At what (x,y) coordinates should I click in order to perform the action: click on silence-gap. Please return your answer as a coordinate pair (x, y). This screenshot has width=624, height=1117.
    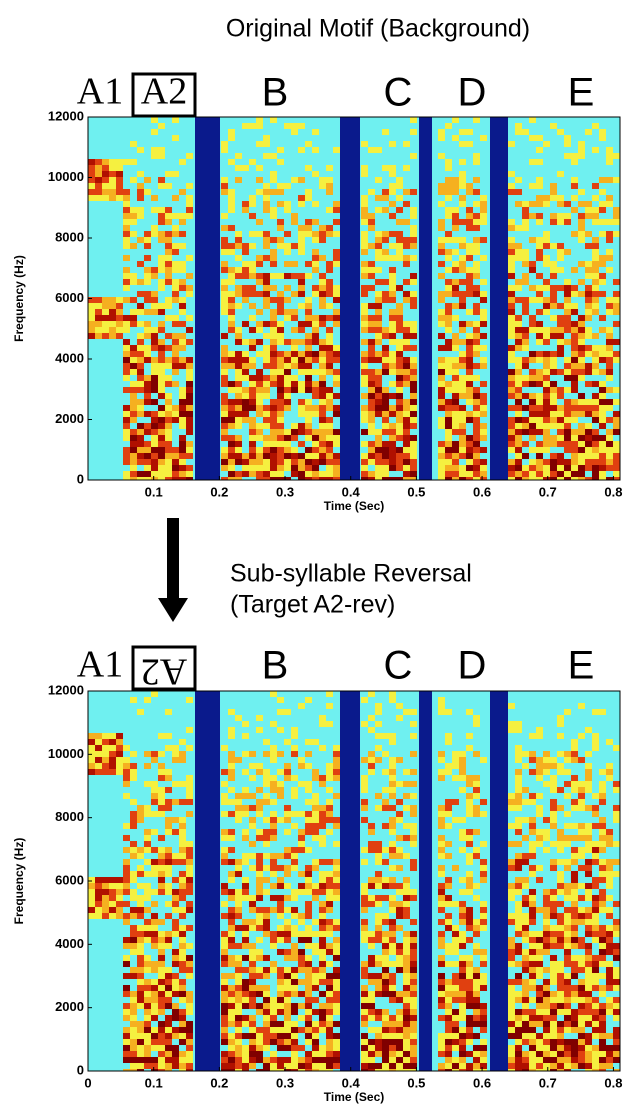
    Looking at the image, I should click on (350, 298).